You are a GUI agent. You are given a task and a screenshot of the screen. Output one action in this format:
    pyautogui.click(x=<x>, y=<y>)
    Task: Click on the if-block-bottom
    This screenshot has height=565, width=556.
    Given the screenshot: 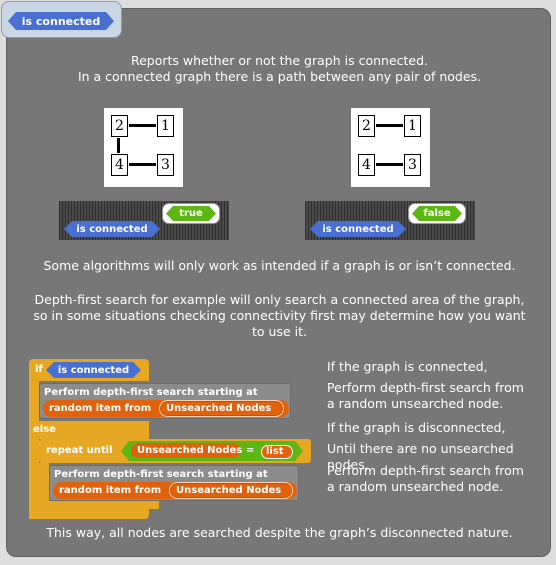 What is the action you would take?
    pyautogui.click(x=89, y=514)
    